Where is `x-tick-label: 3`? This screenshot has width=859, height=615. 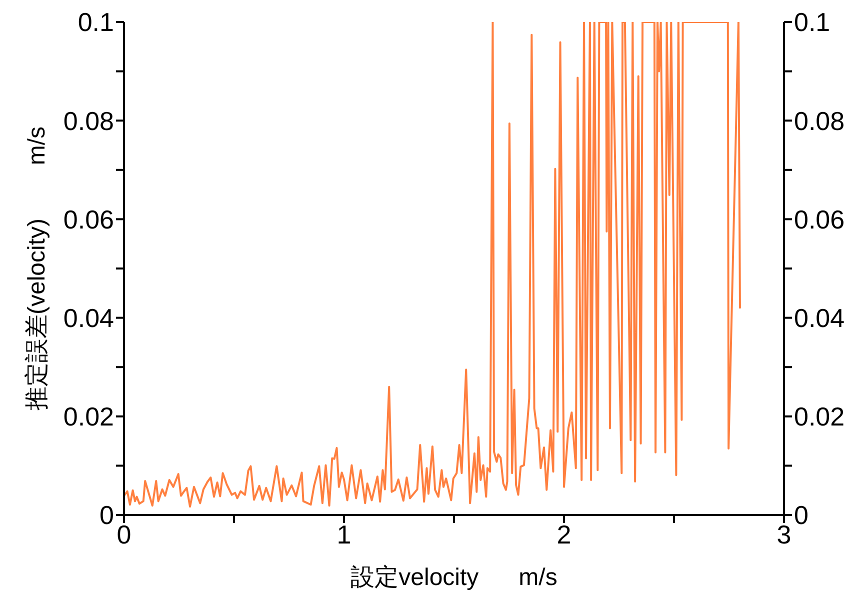 x-tick-label: 3 is located at coordinates (784, 534).